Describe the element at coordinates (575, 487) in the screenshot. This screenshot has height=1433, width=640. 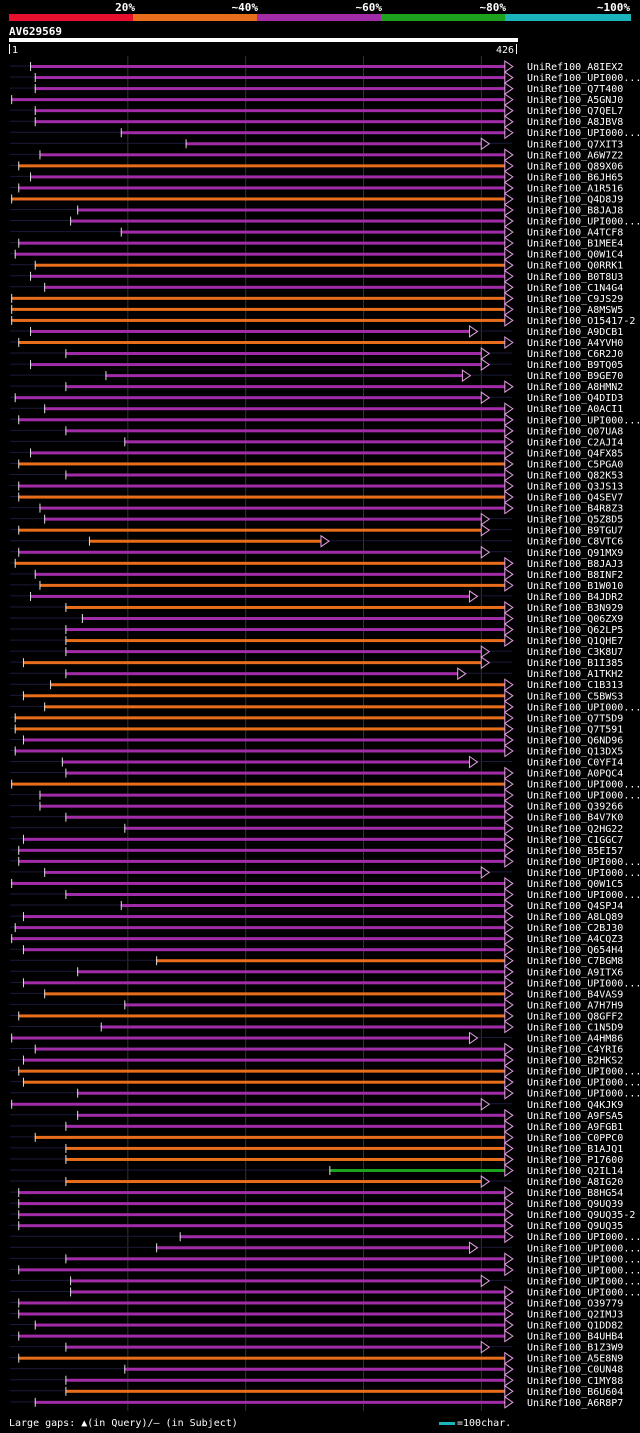
I see `hit-label: UniRef100_Q3JS13` at that location.